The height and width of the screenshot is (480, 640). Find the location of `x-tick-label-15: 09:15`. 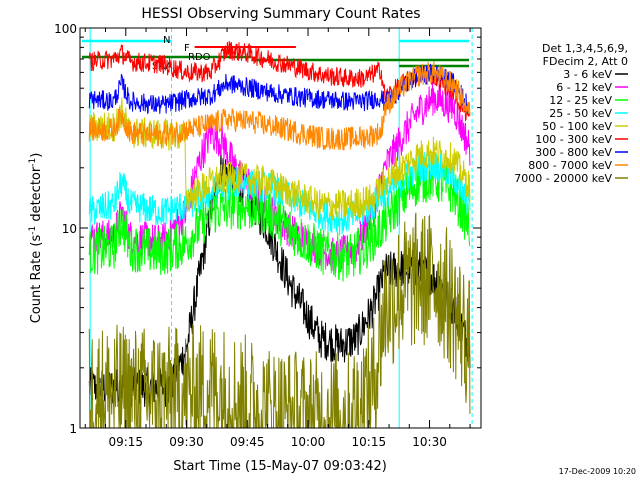

x-tick-label-15: 09:15 is located at coordinates (125, 442).